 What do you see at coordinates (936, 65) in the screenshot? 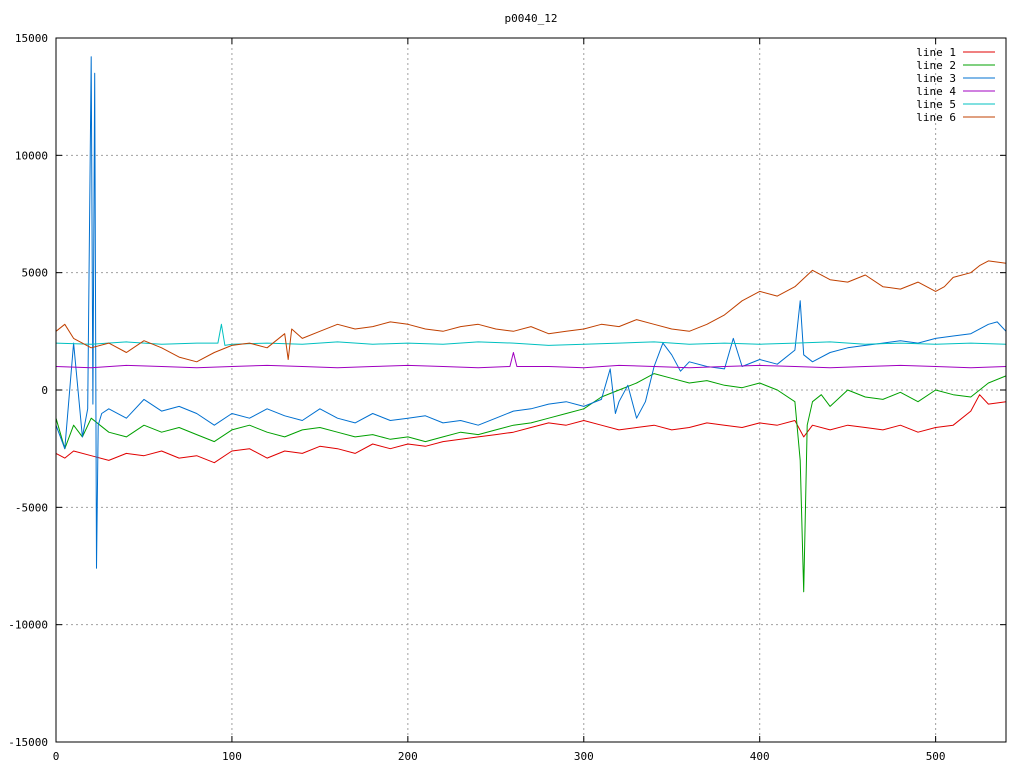
I see `legend-label: line 2` at bounding box center [936, 65].